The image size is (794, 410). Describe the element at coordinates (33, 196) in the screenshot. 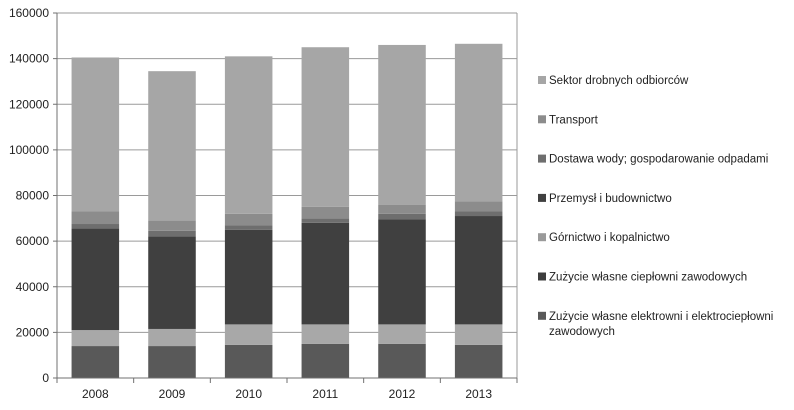

I see `y-tick-label: 80000` at that location.